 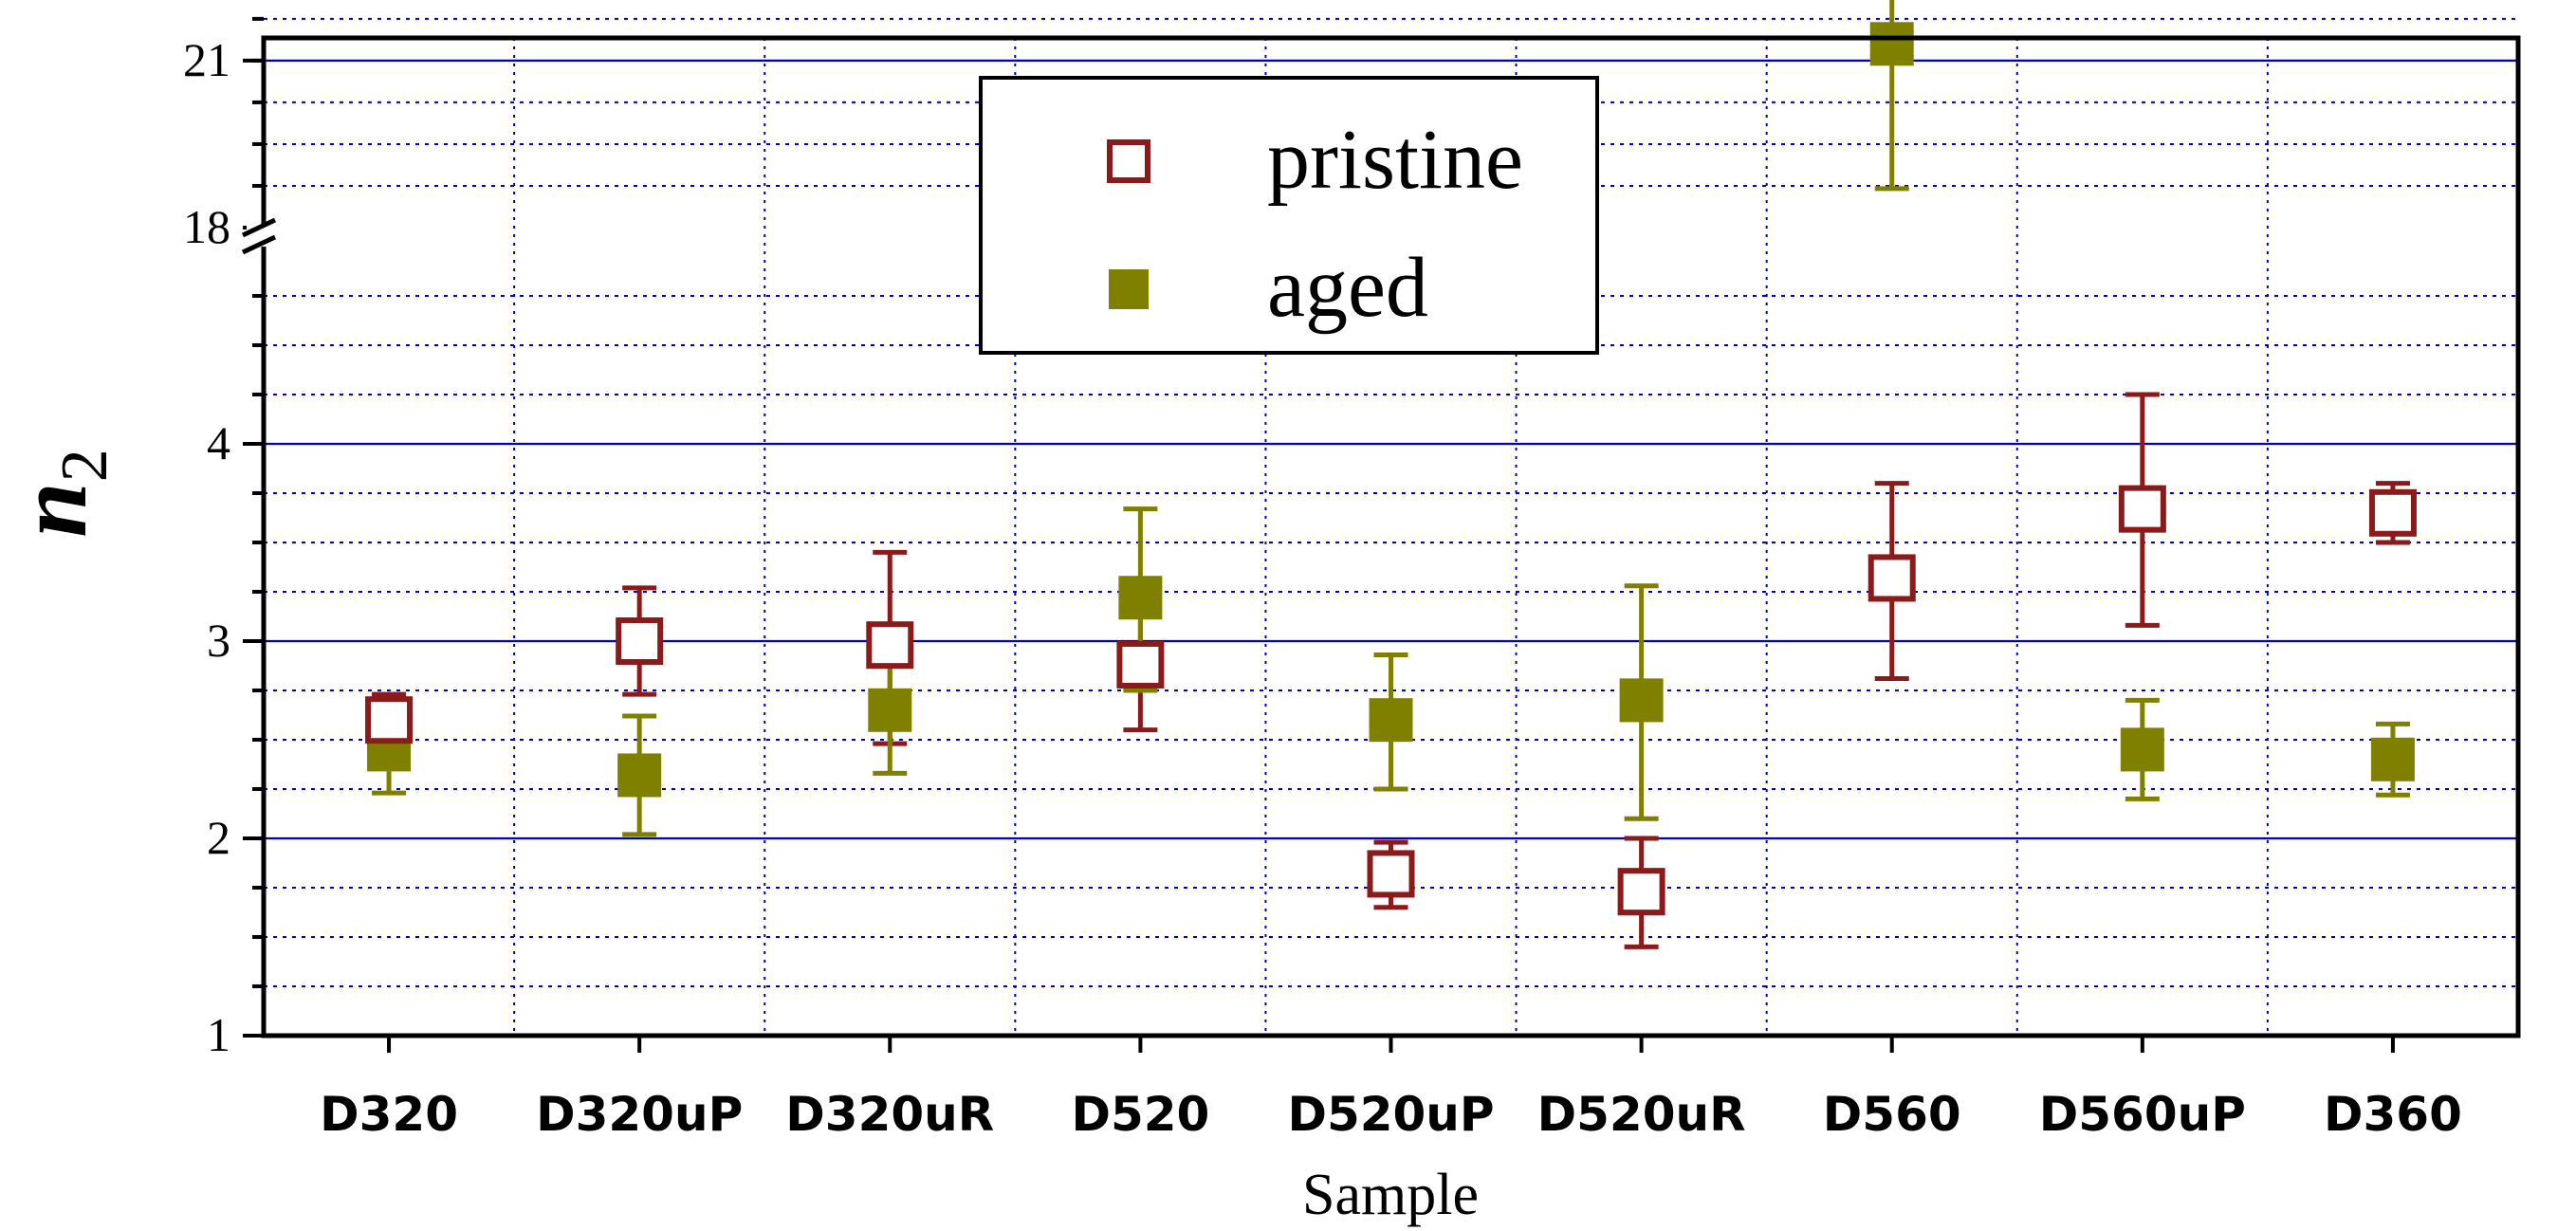 I want to click on legend-marker-pristine, so click(x=1128, y=161).